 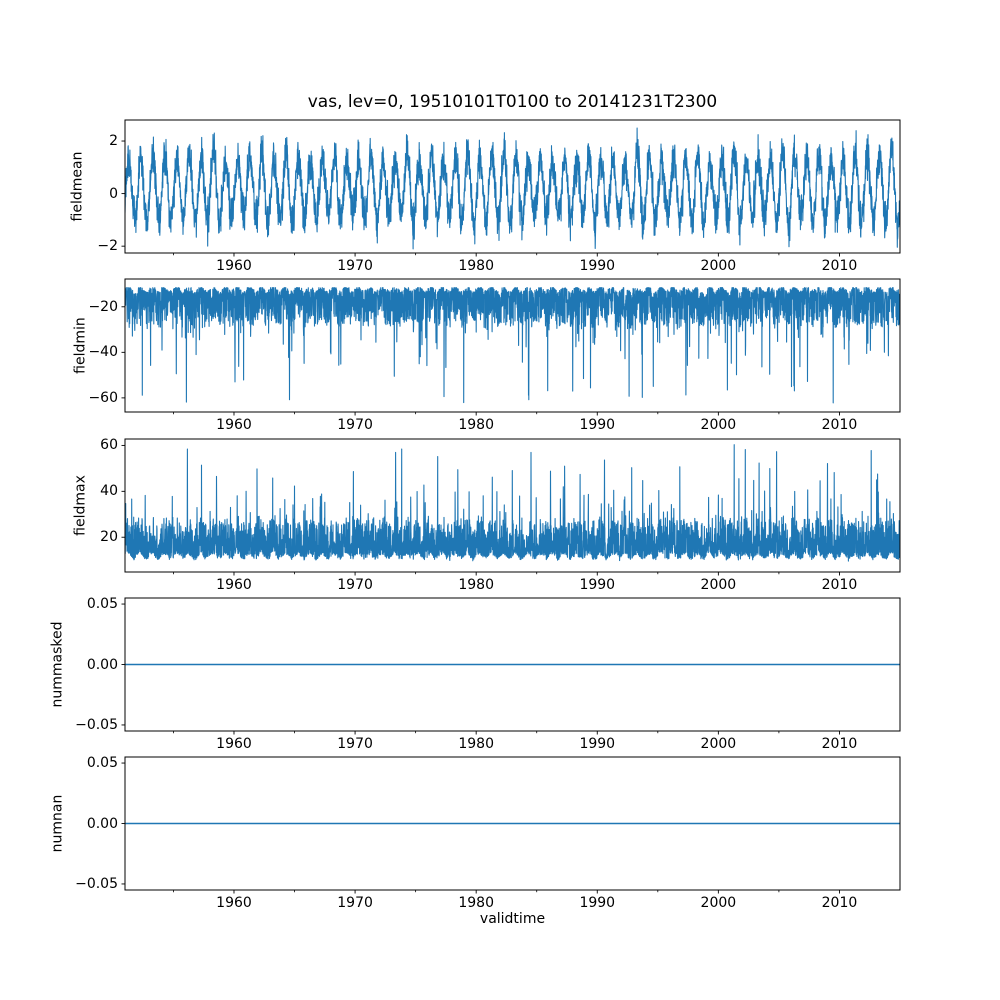 What do you see at coordinates (80, 345) in the screenshot?
I see `ylabel-fieldmin: fieldmin` at bounding box center [80, 345].